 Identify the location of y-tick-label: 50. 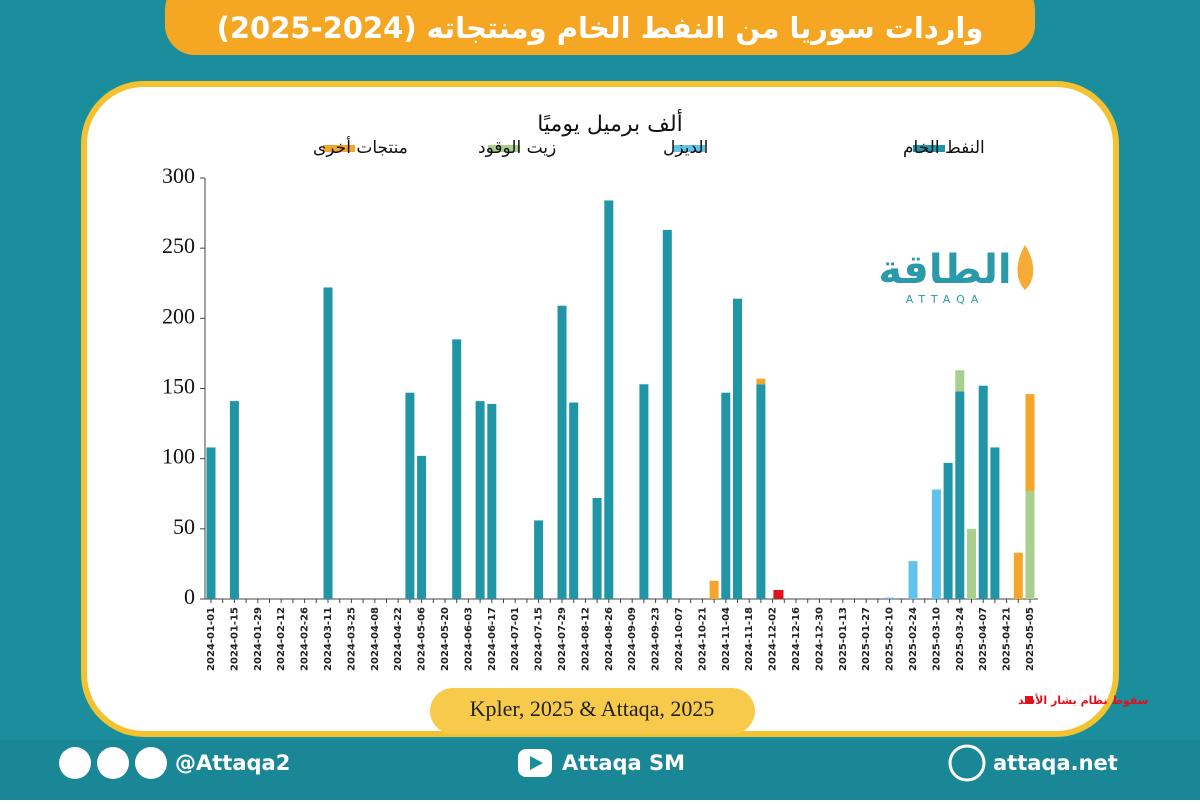
(184, 526).